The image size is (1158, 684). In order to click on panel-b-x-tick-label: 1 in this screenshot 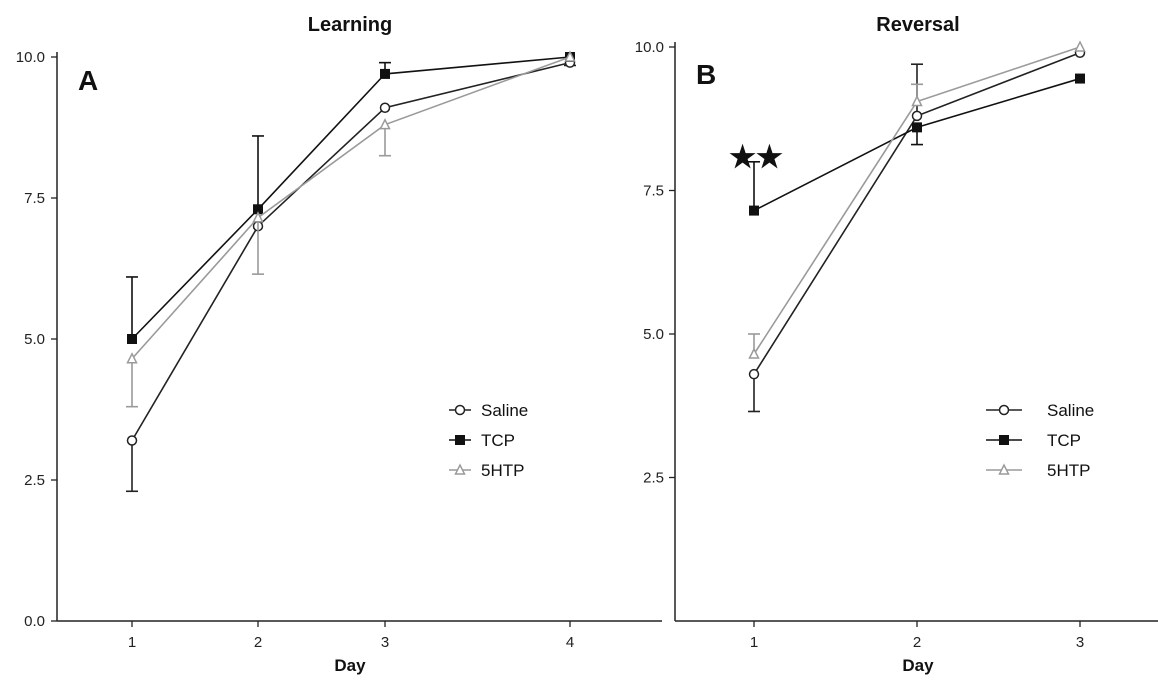, I will do `click(754, 642)`.